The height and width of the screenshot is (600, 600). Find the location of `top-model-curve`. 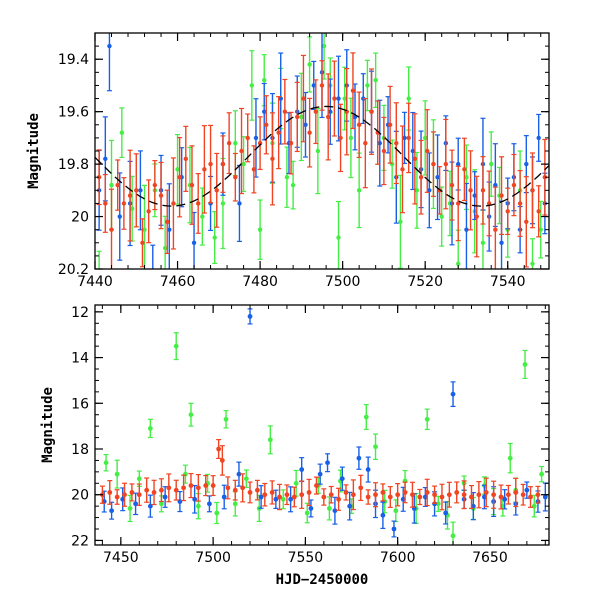

top-model-curve is located at coordinates (322, 156).